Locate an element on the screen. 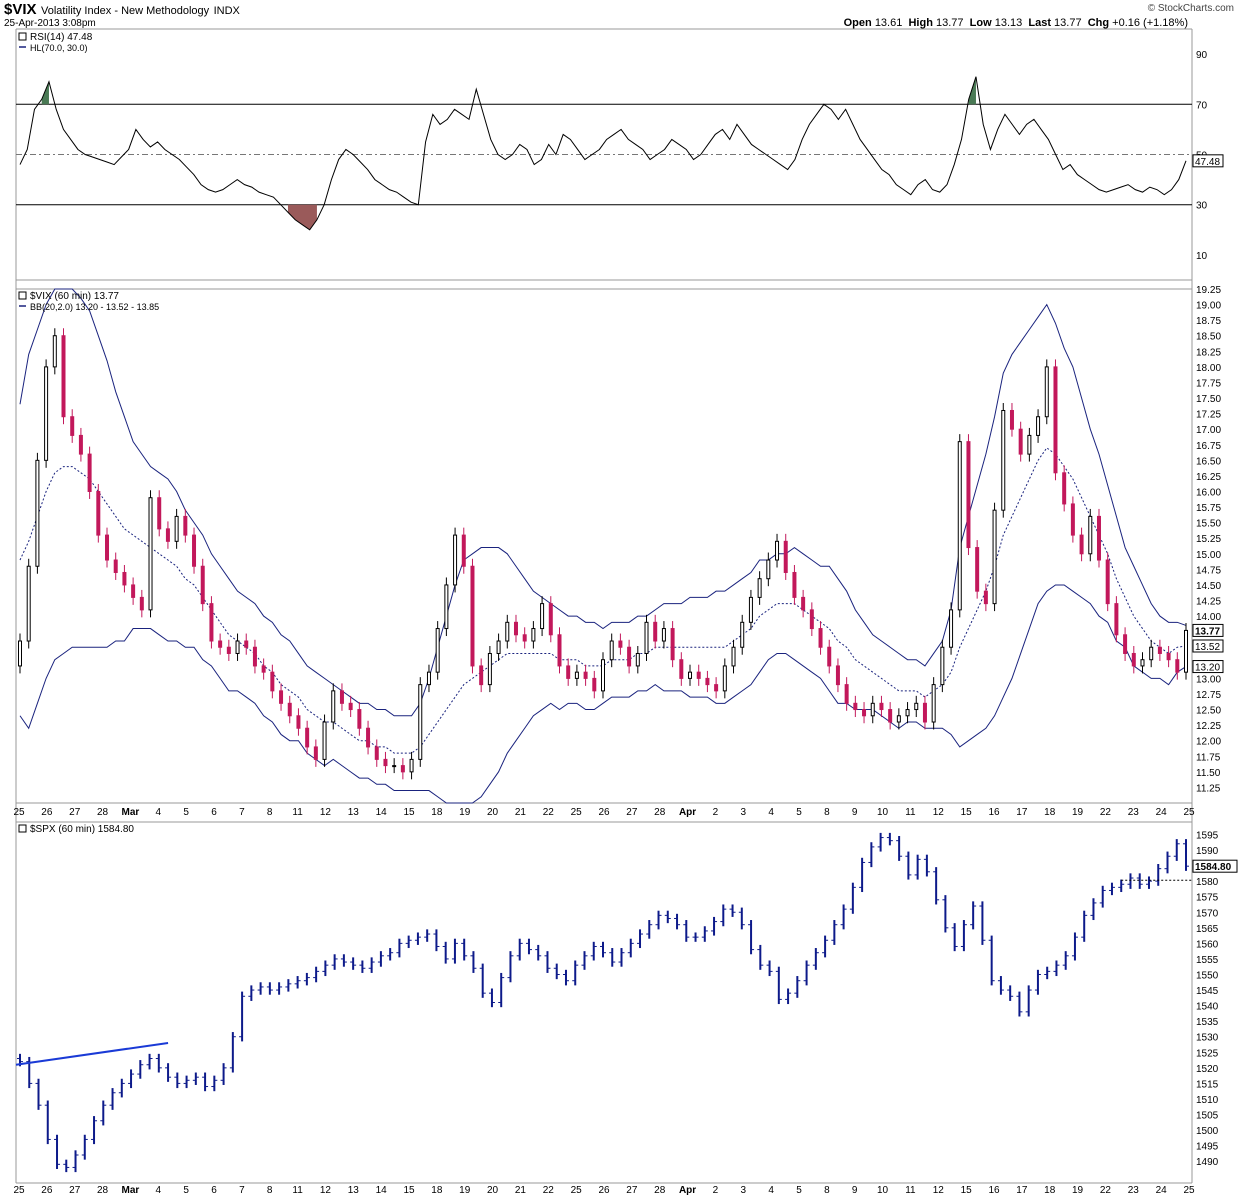  bb-legend: BB(20,2.0) 13.20 - 13.52 - 13.85 is located at coordinates (94, 307).